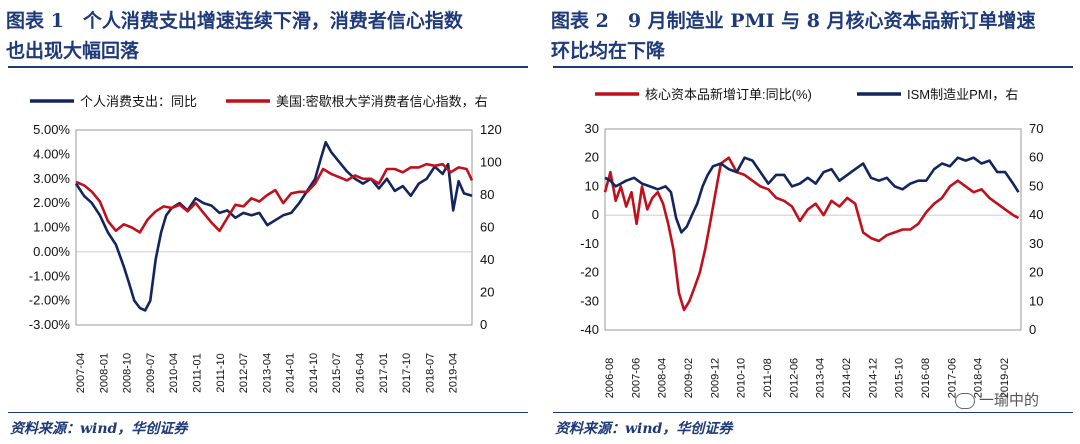 The height and width of the screenshot is (444, 1080). What do you see at coordinates (965, 400) in the screenshot?
I see `wechat-icon` at bounding box center [965, 400].